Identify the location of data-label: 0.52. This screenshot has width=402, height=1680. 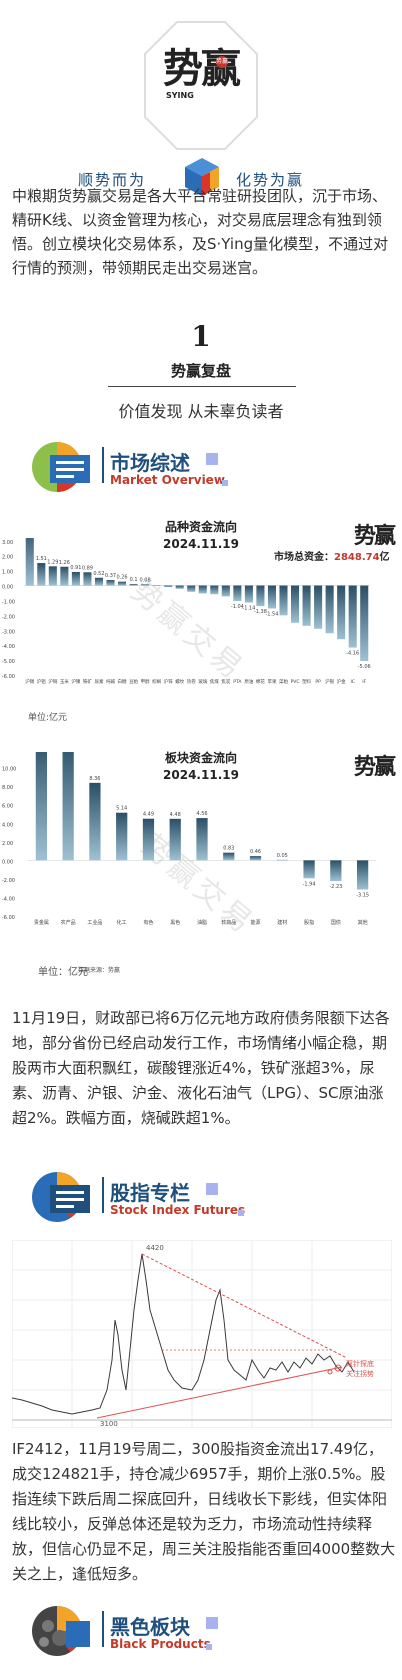
(98, 574).